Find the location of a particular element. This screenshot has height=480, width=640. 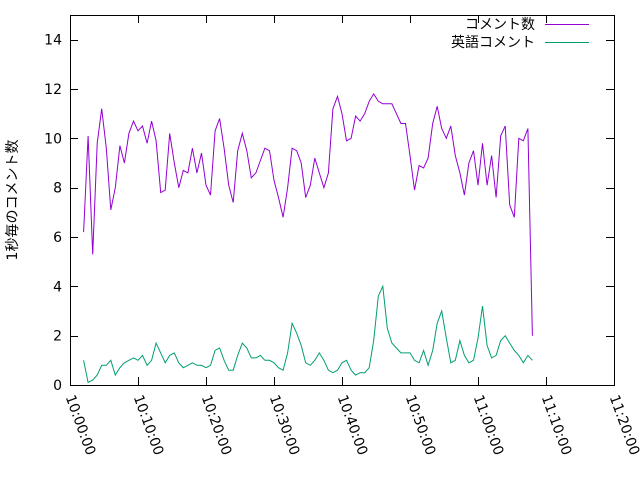

x-tick-label: 11:10:00 is located at coordinates (556, 425).